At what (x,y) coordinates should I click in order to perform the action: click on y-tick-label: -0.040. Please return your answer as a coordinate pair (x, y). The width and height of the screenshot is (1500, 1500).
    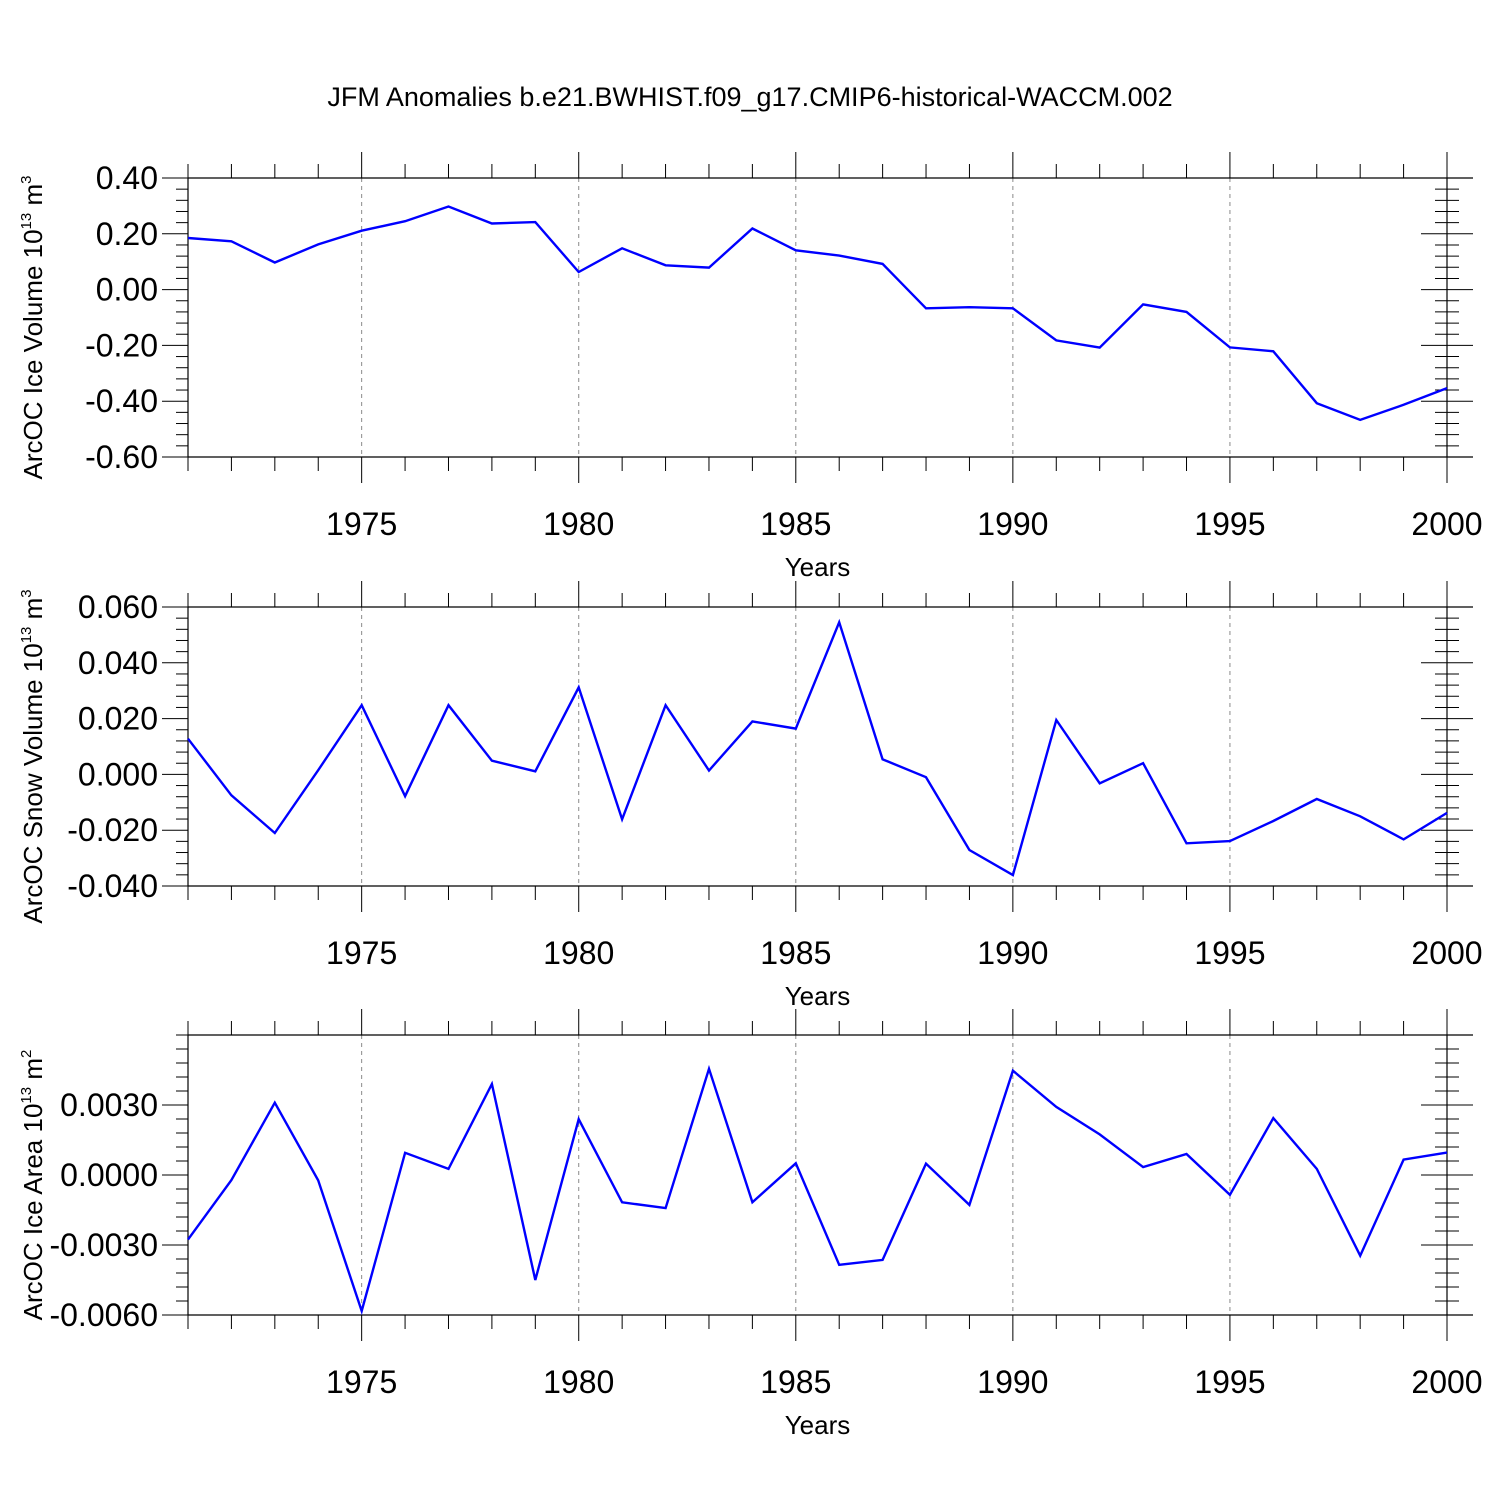
    Looking at the image, I should click on (112, 886).